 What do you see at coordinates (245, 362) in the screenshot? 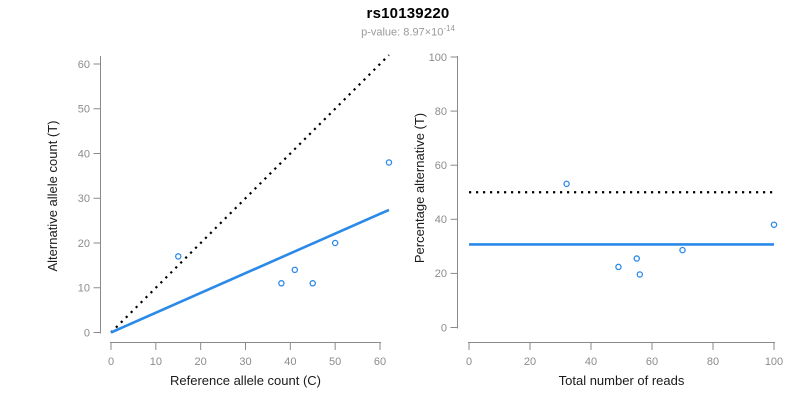
I see `x-tick-label: 30` at bounding box center [245, 362].